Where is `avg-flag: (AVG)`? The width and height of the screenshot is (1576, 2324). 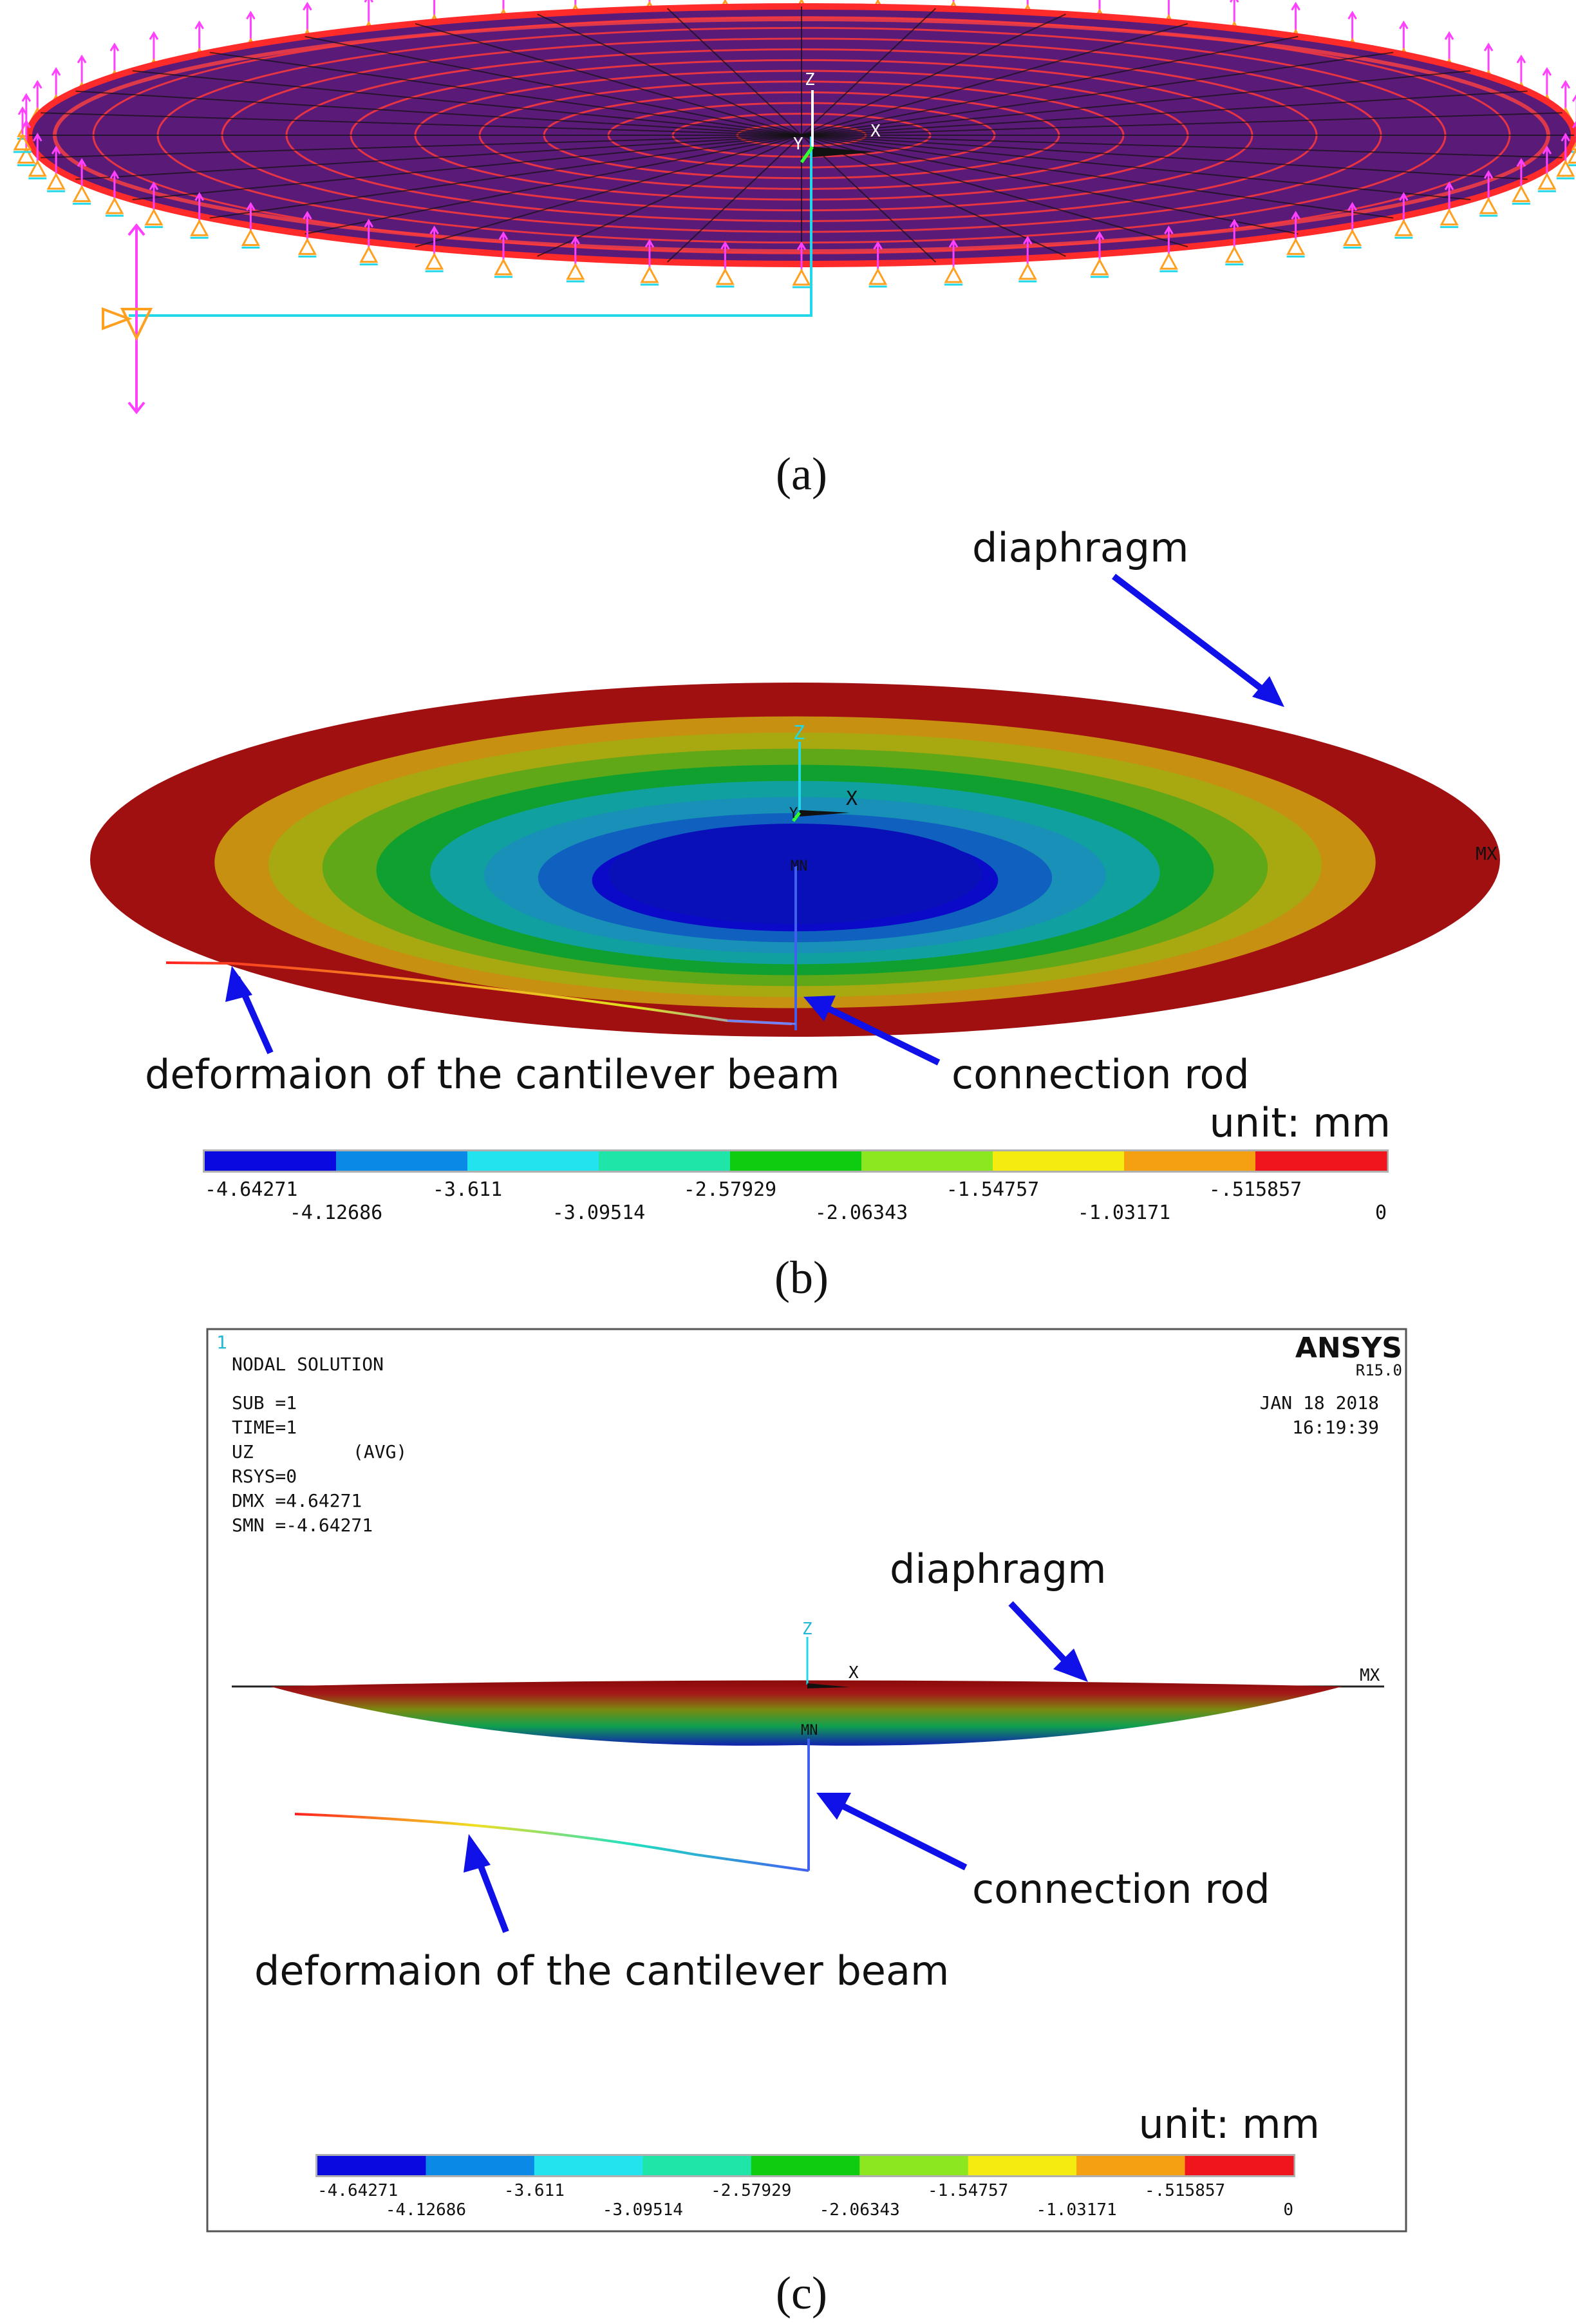 avg-flag: (AVG) is located at coordinates (380, 1451).